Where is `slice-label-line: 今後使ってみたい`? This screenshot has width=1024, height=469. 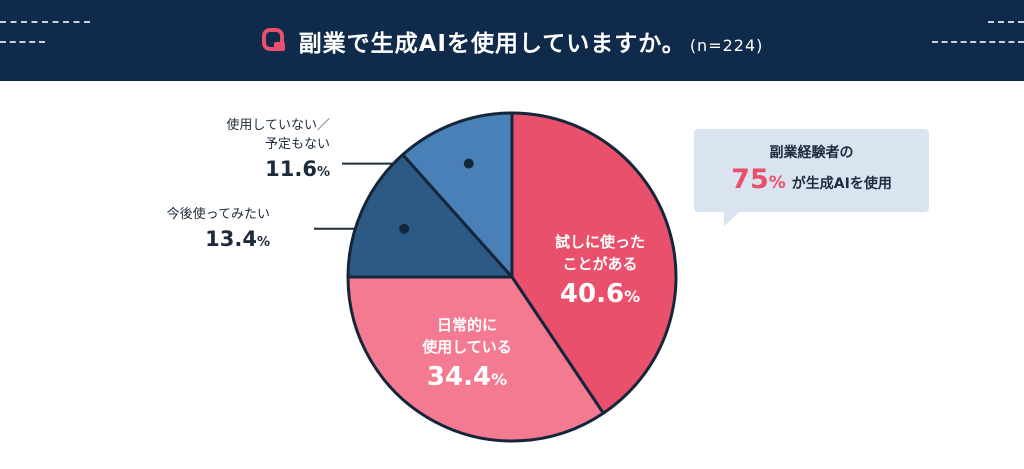 slice-label-line: 今後使ってみたい is located at coordinates (218, 214).